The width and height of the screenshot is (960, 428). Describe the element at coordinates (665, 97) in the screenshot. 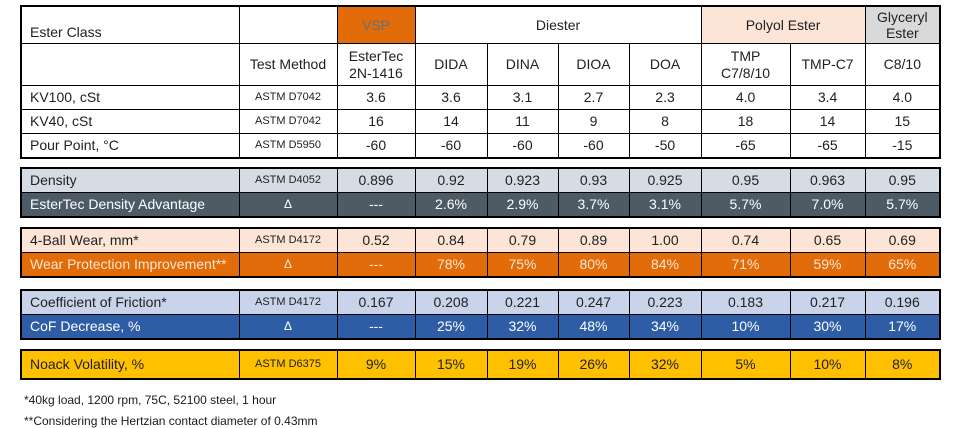

I see `cell-value: 2.3` at that location.